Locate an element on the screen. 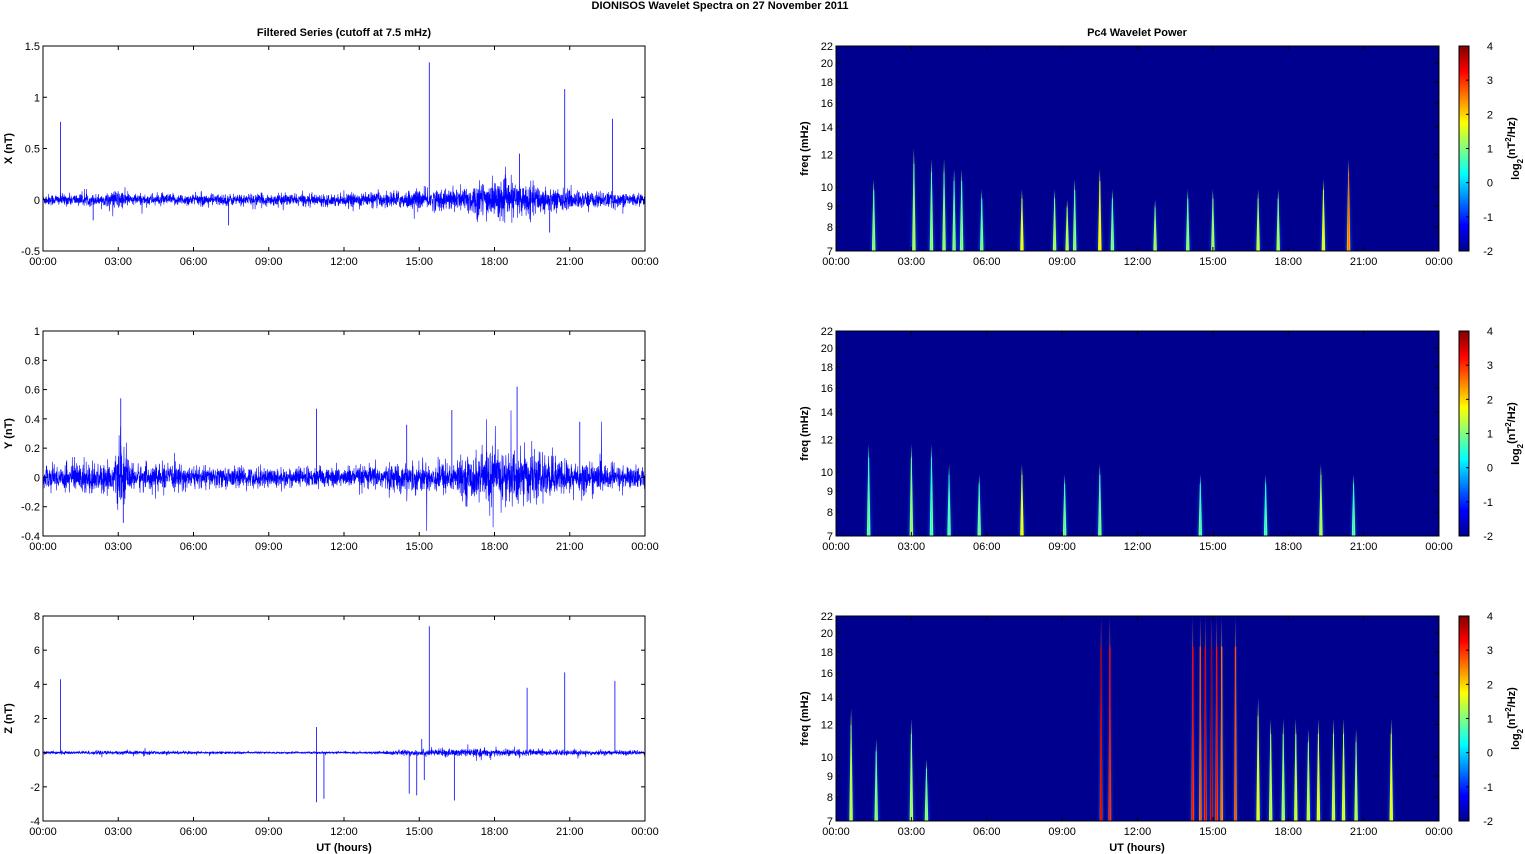  colorbar-tick-label: 3 is located at coordinates (1490, 651).